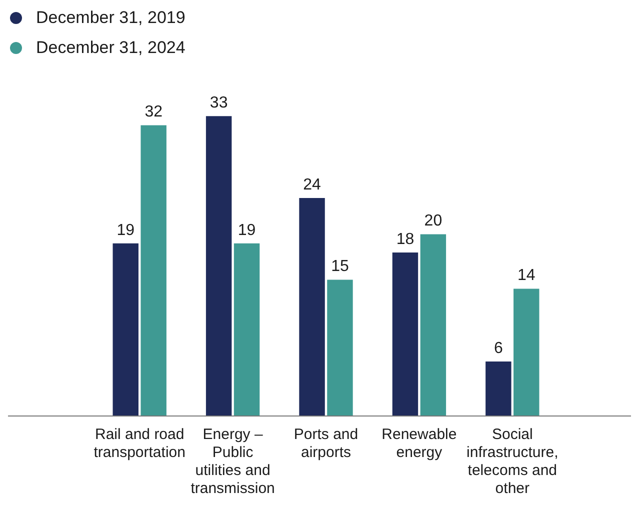 This screenshot has width=639, height=525. I want to click on x-tick-label: Rail and road transportation, so click(140, 444).